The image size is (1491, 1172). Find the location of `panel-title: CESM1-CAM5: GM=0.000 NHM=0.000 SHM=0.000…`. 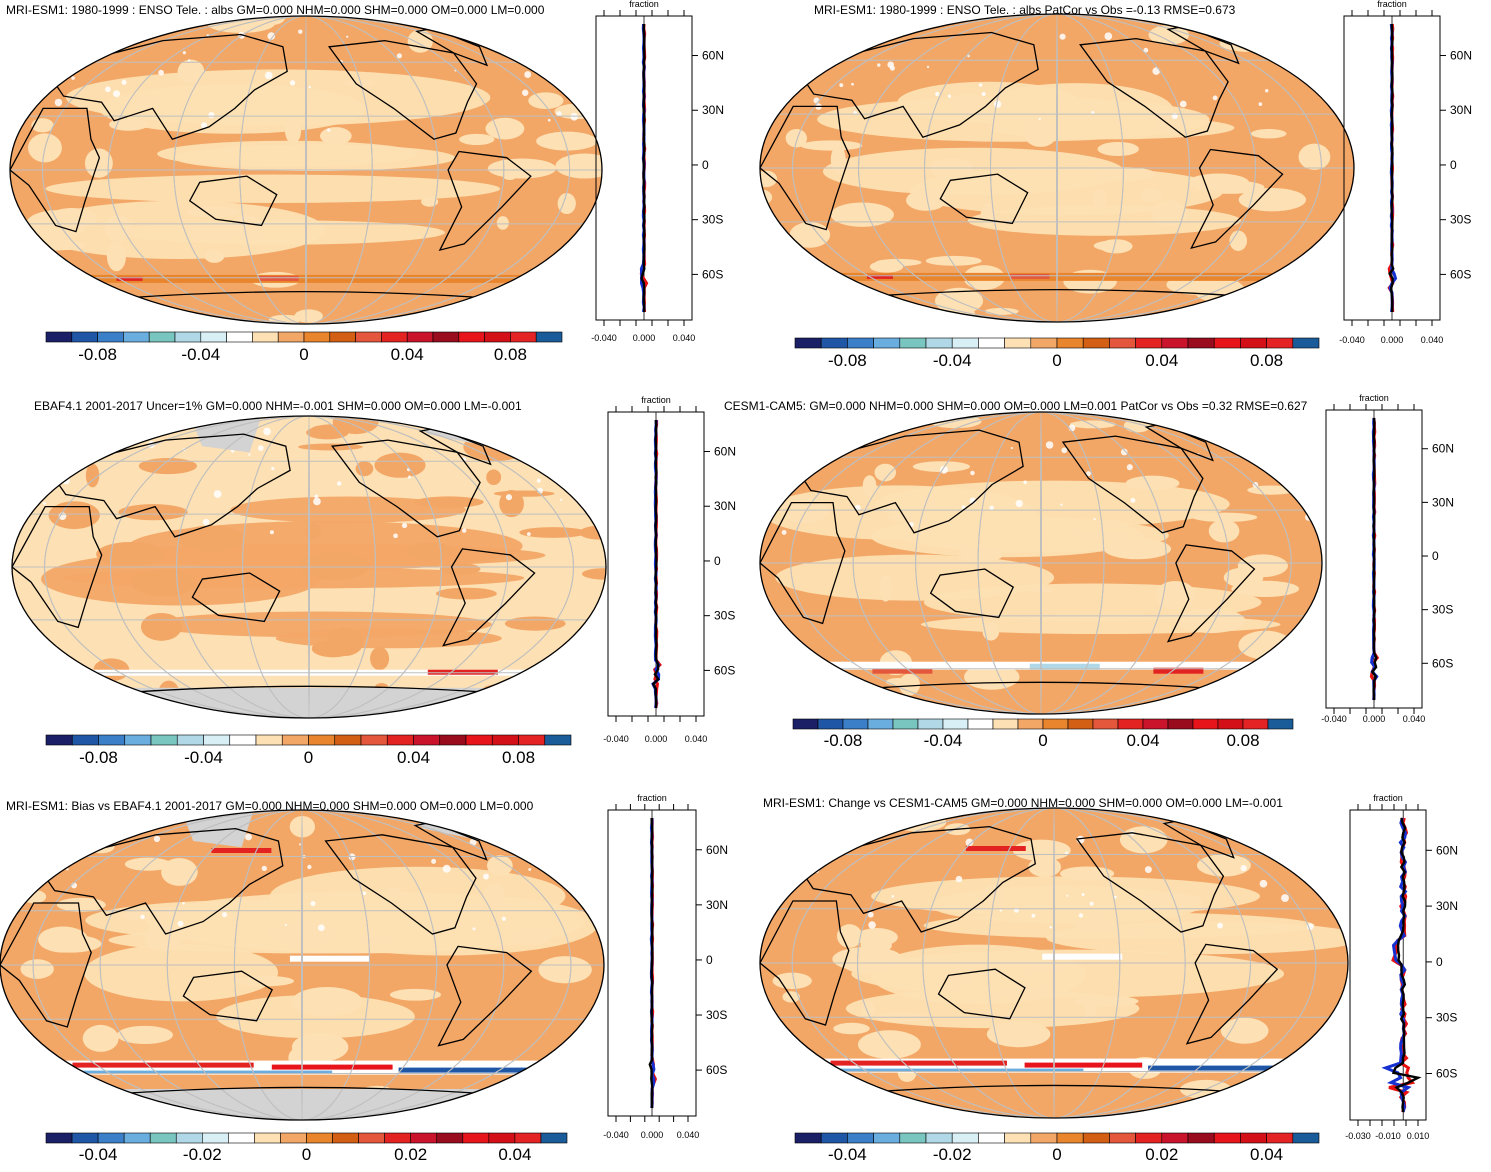

panel-title: CESM1-CAM5: GM=0.000 NHM=0.000 SHM=0.000… is located at coordinates (1016, 406).